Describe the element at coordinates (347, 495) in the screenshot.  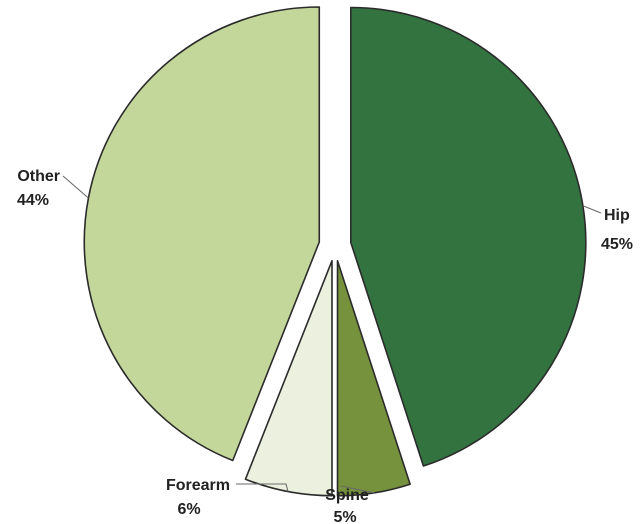
I see `slice-label-spine: Spine` at that location.